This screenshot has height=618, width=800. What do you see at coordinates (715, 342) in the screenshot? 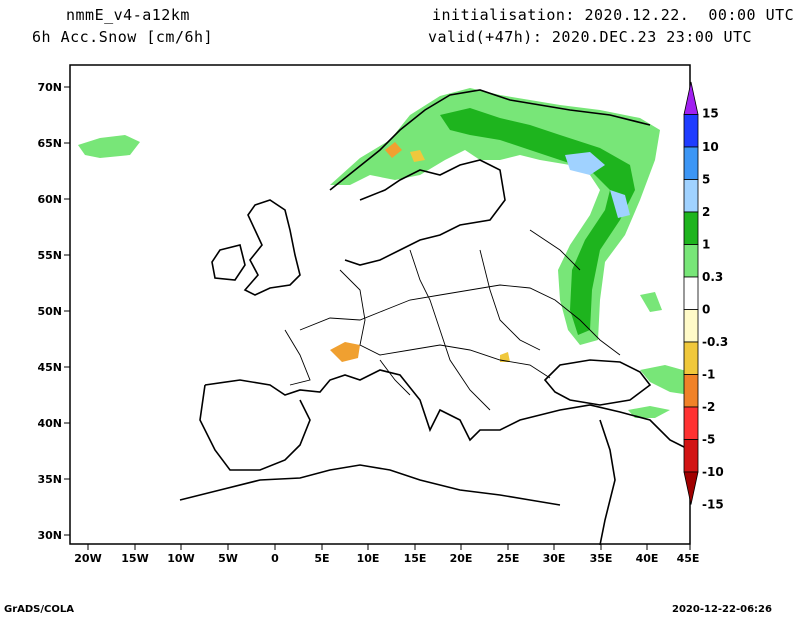
I see `legend-label: -0.3` at bounding box center [715, 342].